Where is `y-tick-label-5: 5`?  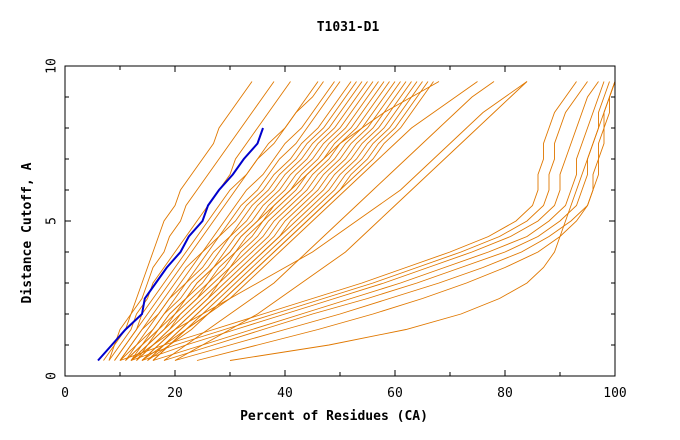
y-tick-label-5: 5 is located at coordinates (52, 221).